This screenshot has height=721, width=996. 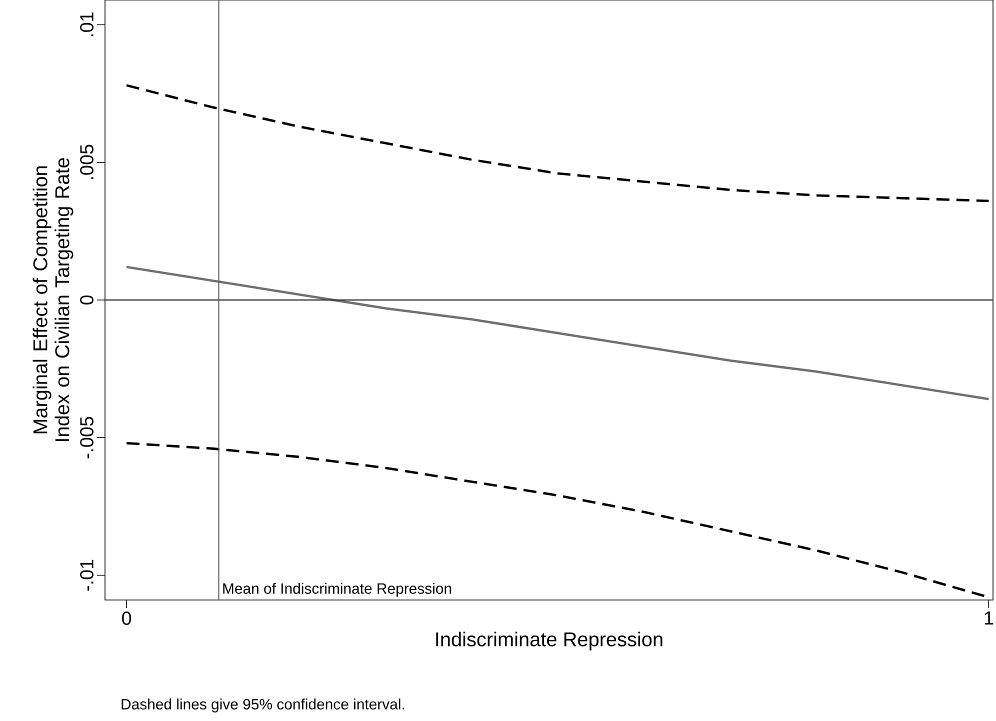 I want to click on line-series, so click(x=557, y=143).